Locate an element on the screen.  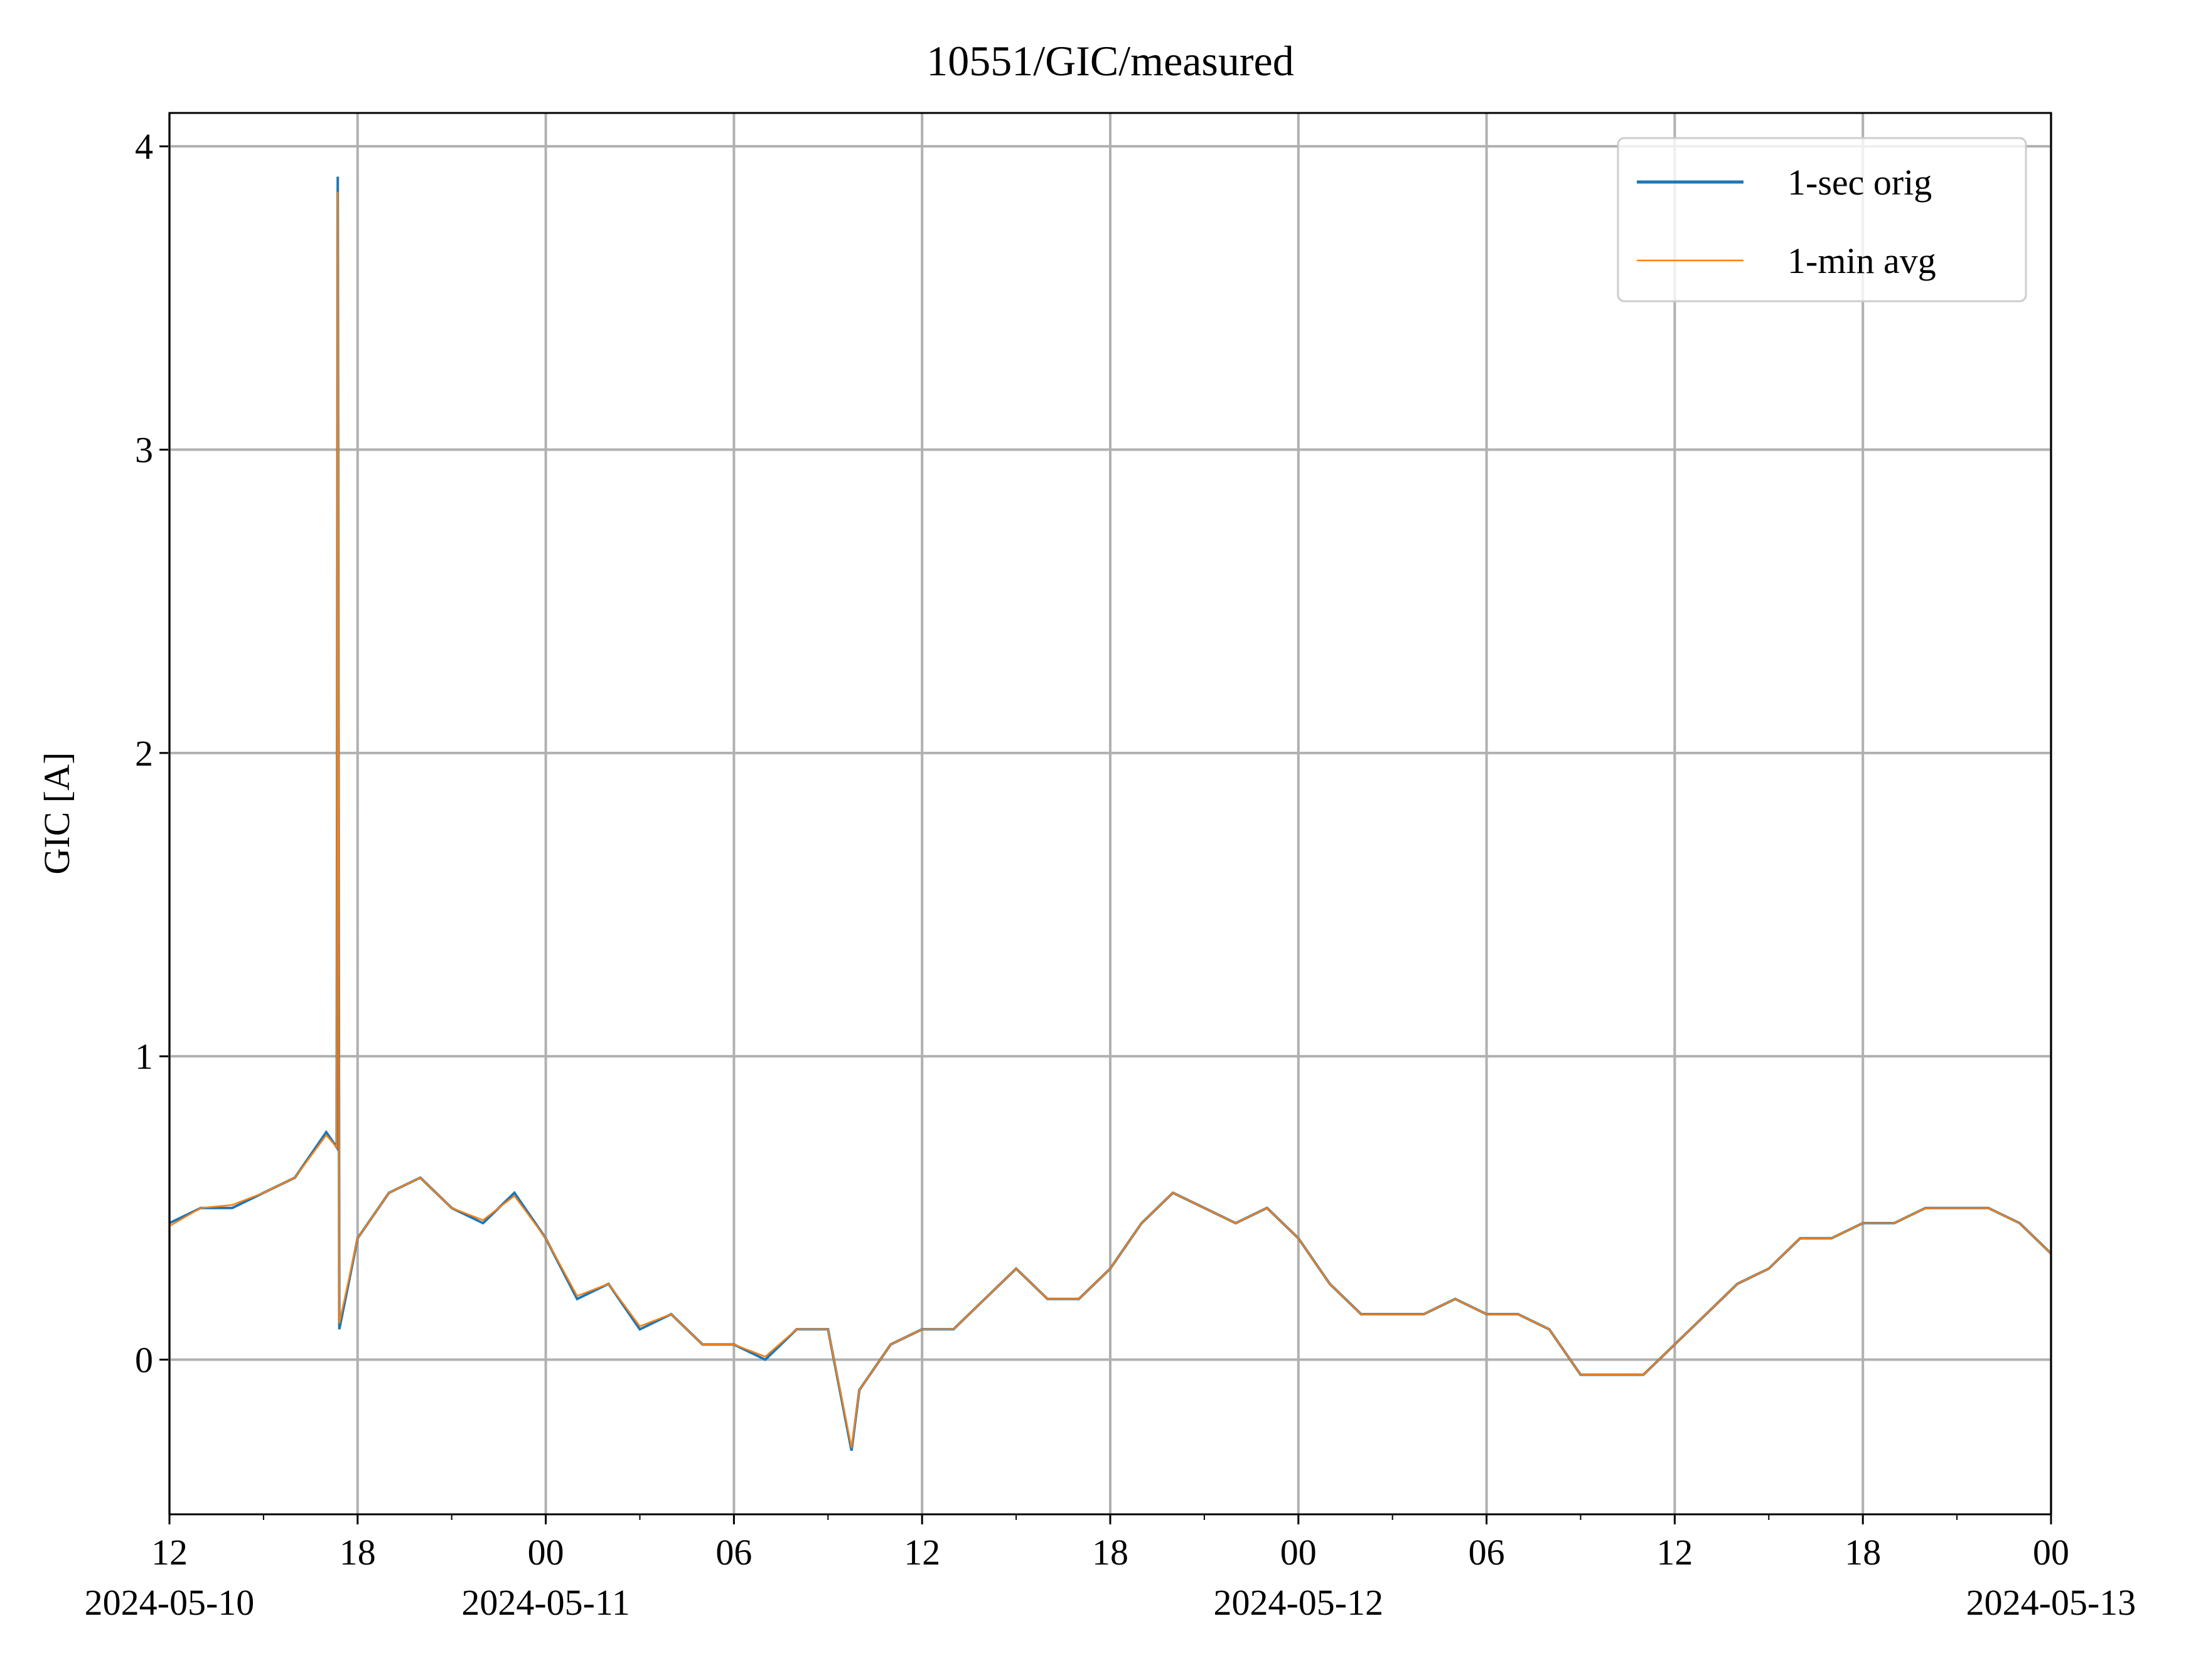
x-date-label: 2024-05-13 is located at coordinates (2051, 1602).